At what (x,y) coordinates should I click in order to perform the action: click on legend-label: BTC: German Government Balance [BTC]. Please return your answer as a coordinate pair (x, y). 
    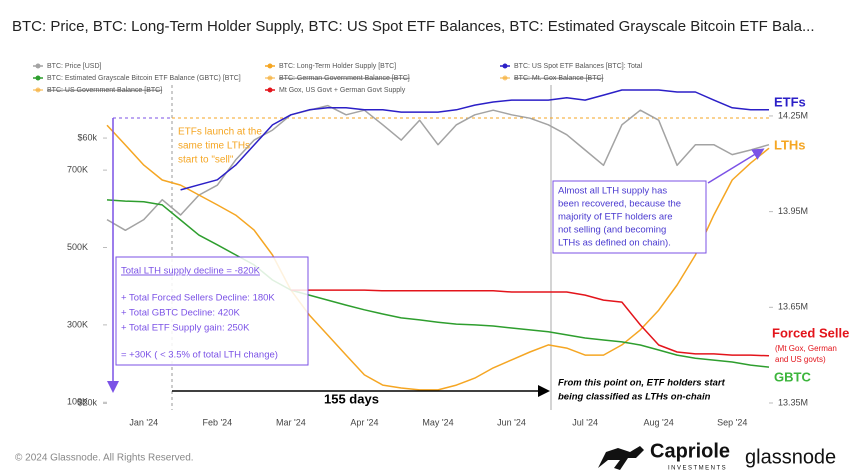
    Looking at the image, I should click on (344, 78).